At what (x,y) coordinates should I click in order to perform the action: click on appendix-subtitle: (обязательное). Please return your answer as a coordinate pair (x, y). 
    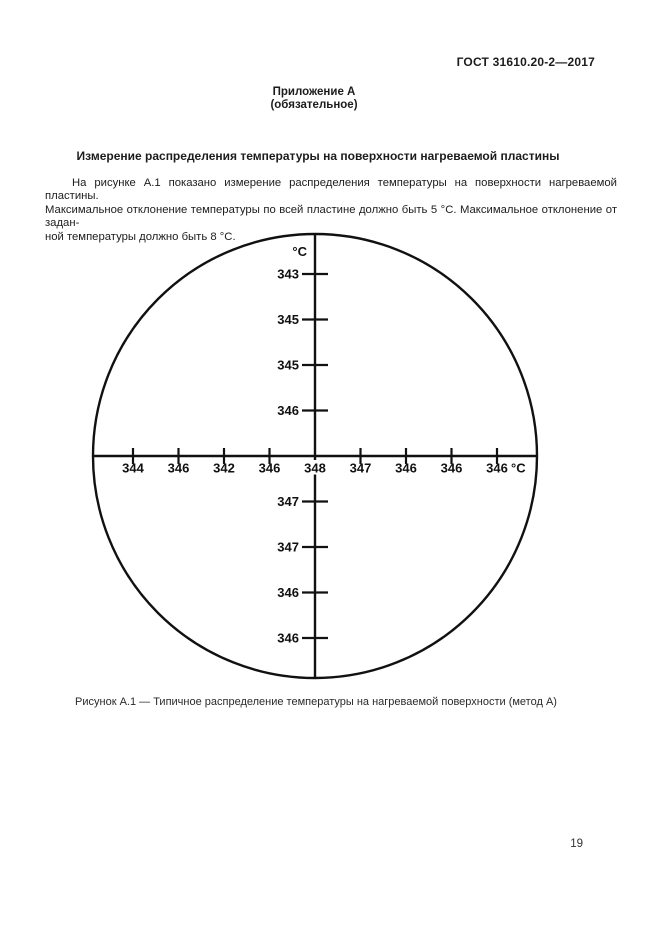
    Looking at the image, I should click on (314, 105).